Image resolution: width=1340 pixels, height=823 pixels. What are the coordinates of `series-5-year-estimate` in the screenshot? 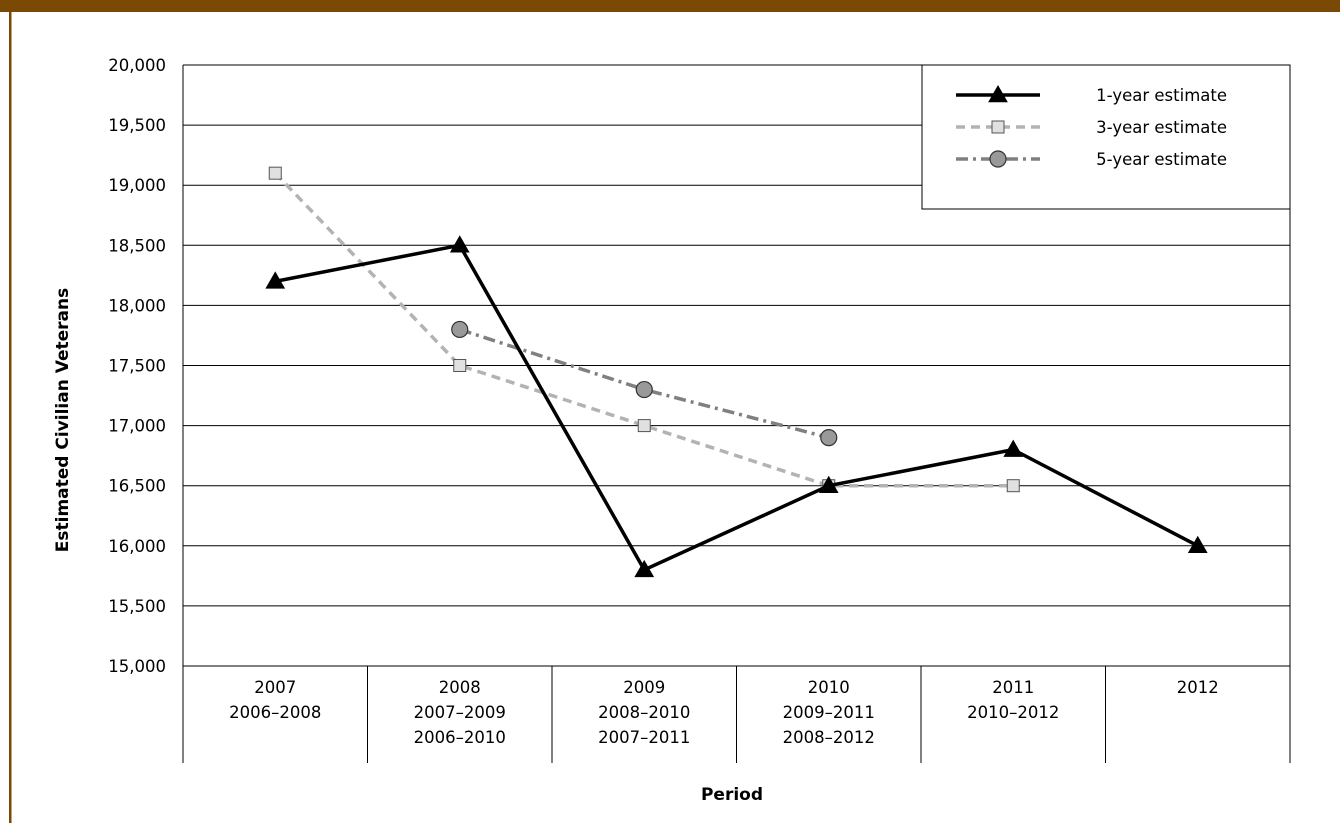 It's located at (644, 383).